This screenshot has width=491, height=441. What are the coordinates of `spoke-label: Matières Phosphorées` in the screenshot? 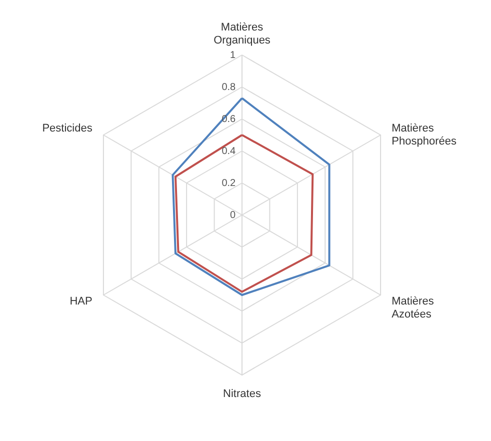 It's located at (424, 135).